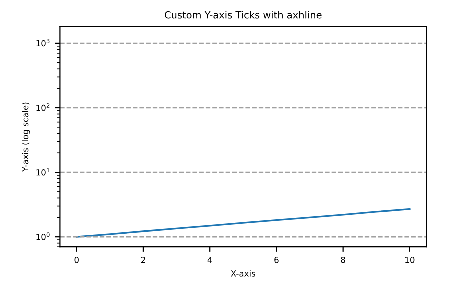 This screenshot has height=284, width=474. What do you see at coordinates (243, 15) in the screenshot?
I see `chart-title: Custom Y-axis Ticks with axhline` at bounding box center [243, 15].